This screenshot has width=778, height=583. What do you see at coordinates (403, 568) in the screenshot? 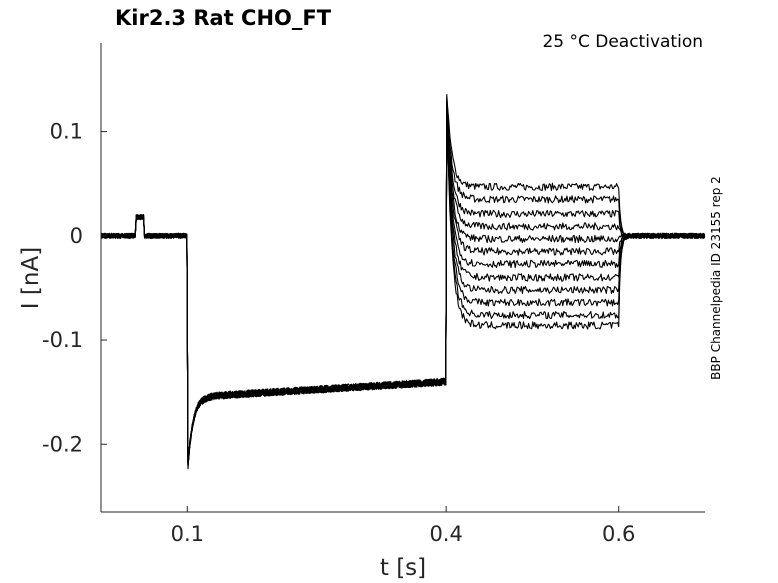
I see `x-axis-label: t [s]` at bounding box center [403, 568].